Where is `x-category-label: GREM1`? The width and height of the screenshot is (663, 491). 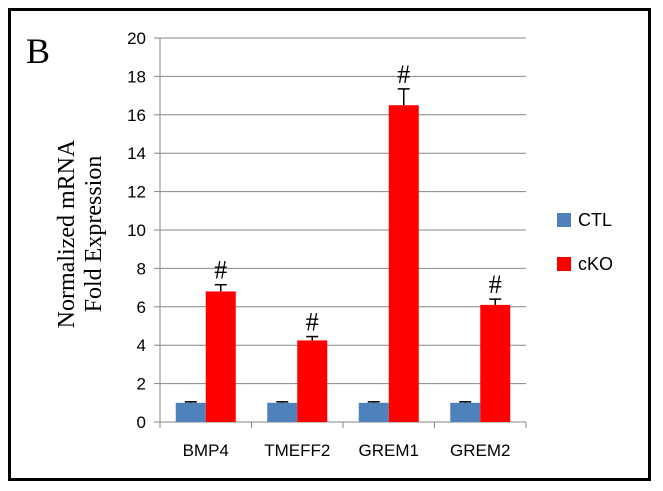 x-category-label: GREM1 is located at coordinates (389, 450).